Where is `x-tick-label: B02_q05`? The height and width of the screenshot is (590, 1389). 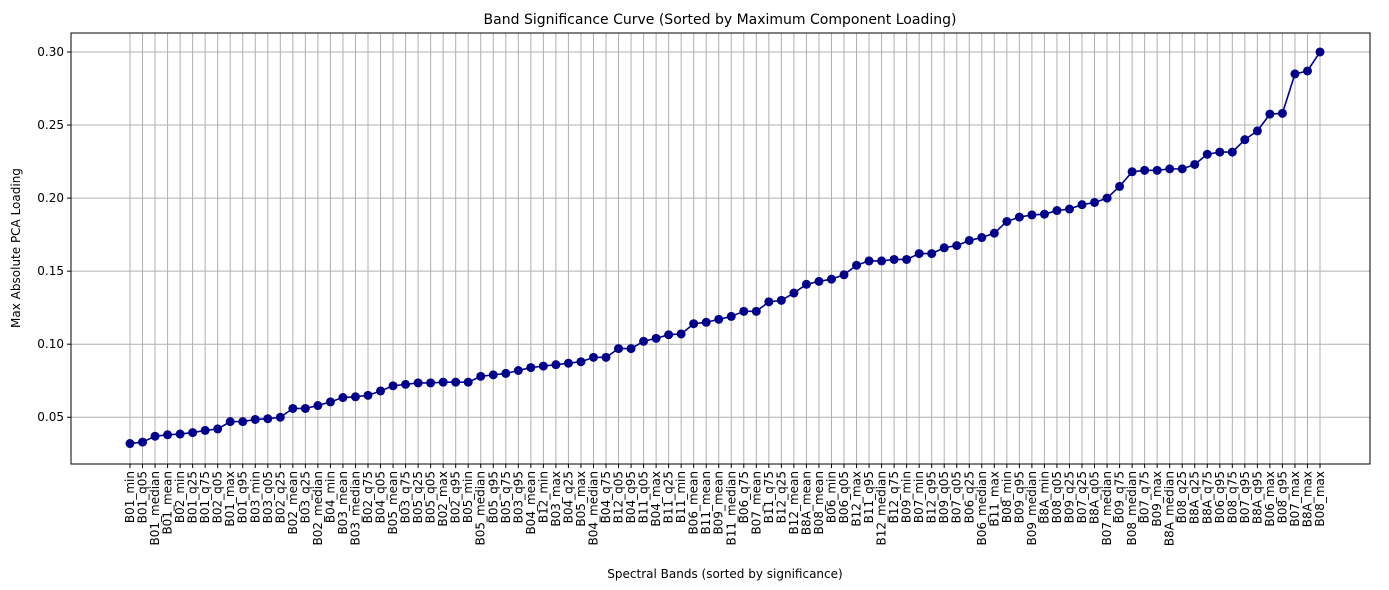 x-tick-label: B02_q05 is located at coordinates (218, 497).